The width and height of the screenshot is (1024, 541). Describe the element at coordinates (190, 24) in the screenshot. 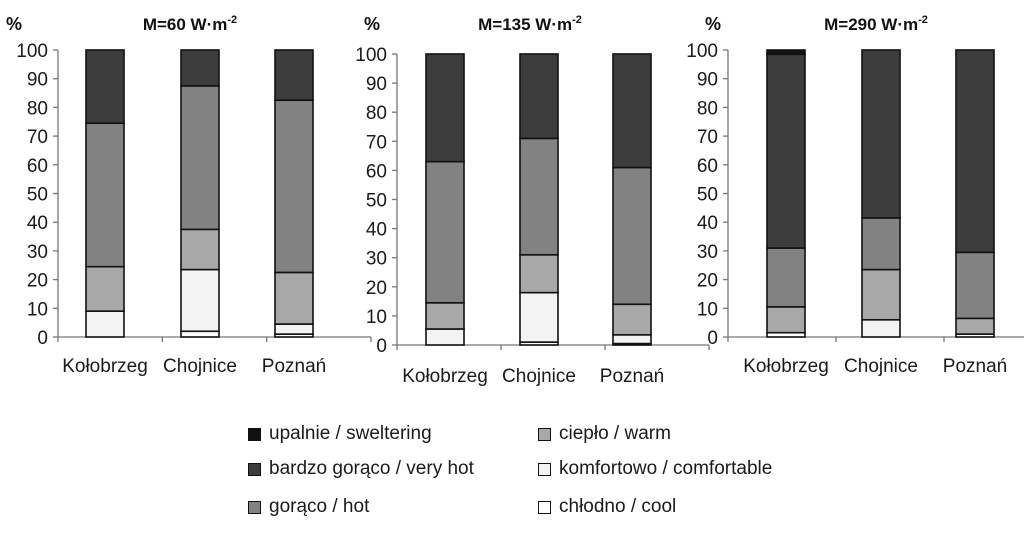

I see `chart-title: M=60 W·m-2` at that location.